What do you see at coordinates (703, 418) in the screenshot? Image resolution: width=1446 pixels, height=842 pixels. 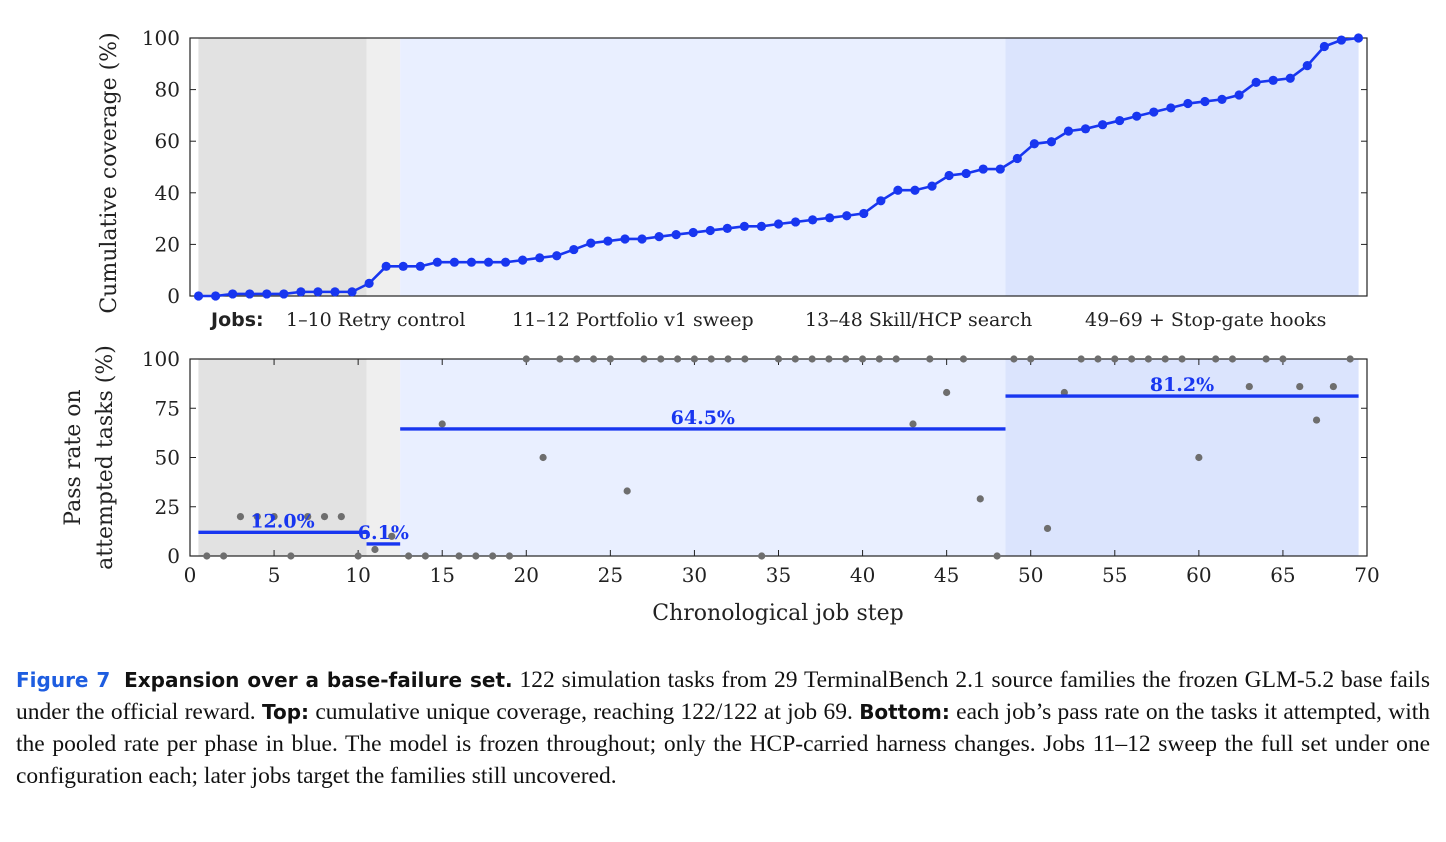 I see `pooled-label-3: 64.5%` at bounding box center [703, 418].